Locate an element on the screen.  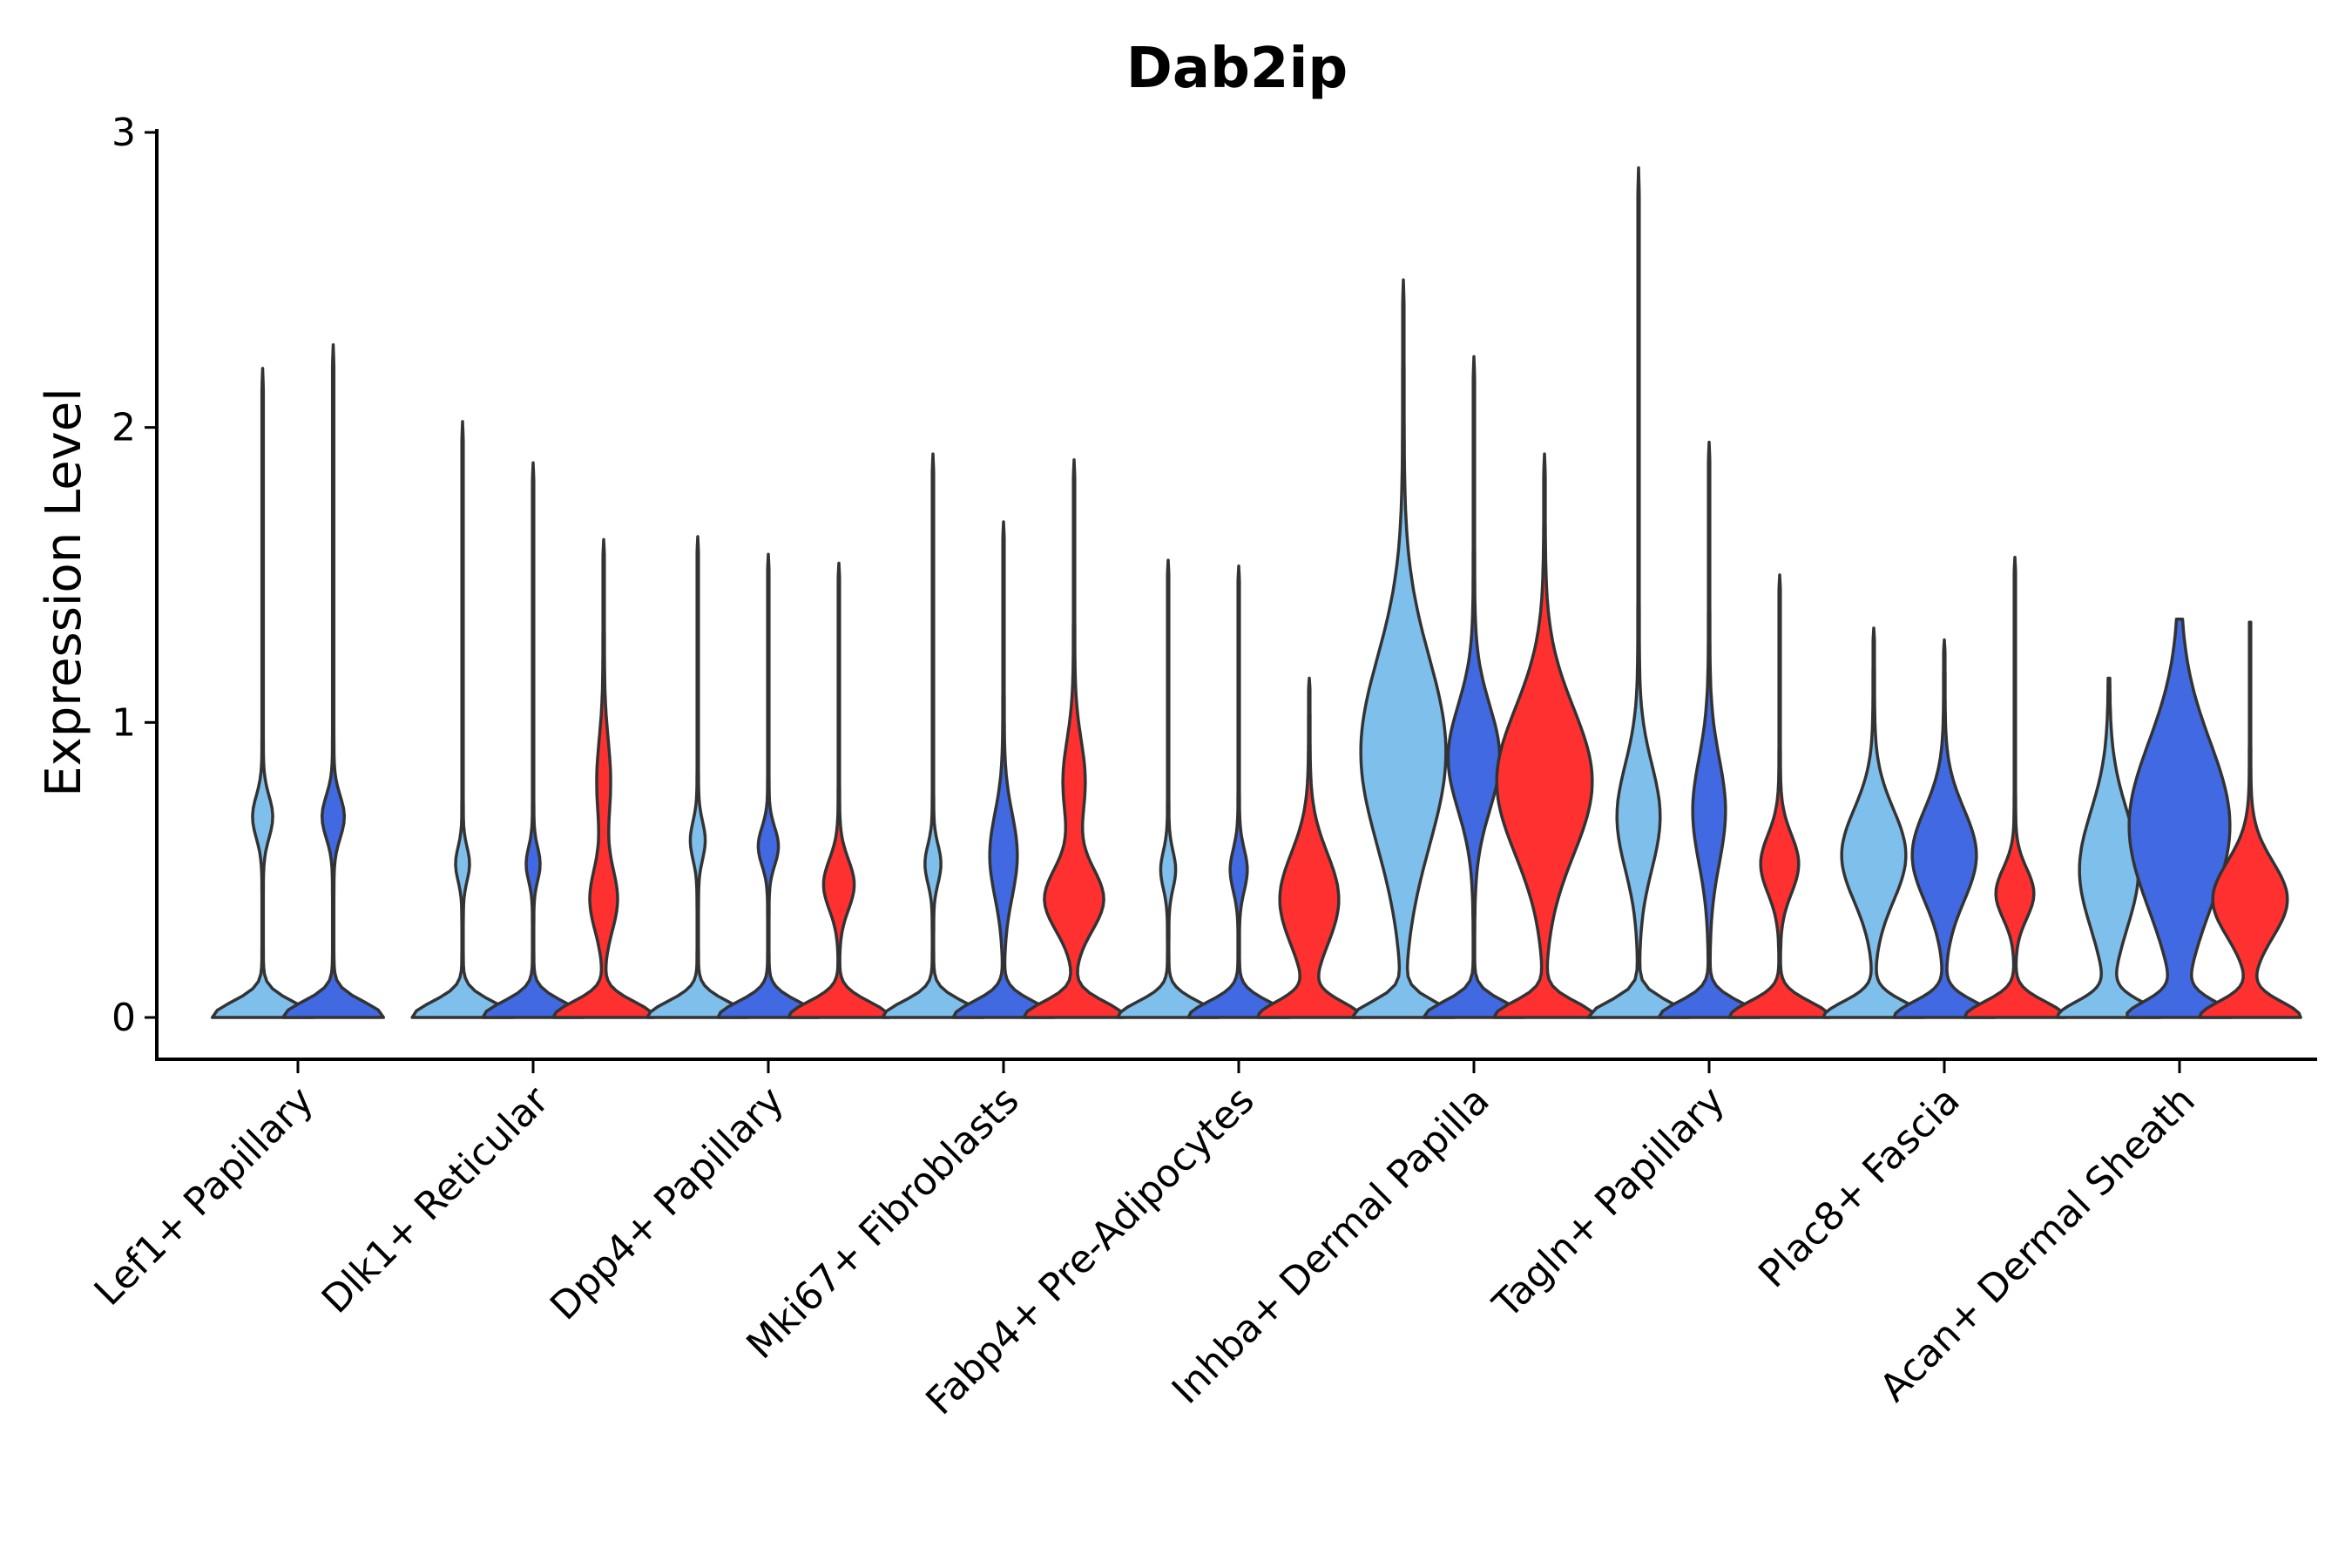
x-tick-label: Dpp4+ Papillary is located at coordinates (667, 1203).